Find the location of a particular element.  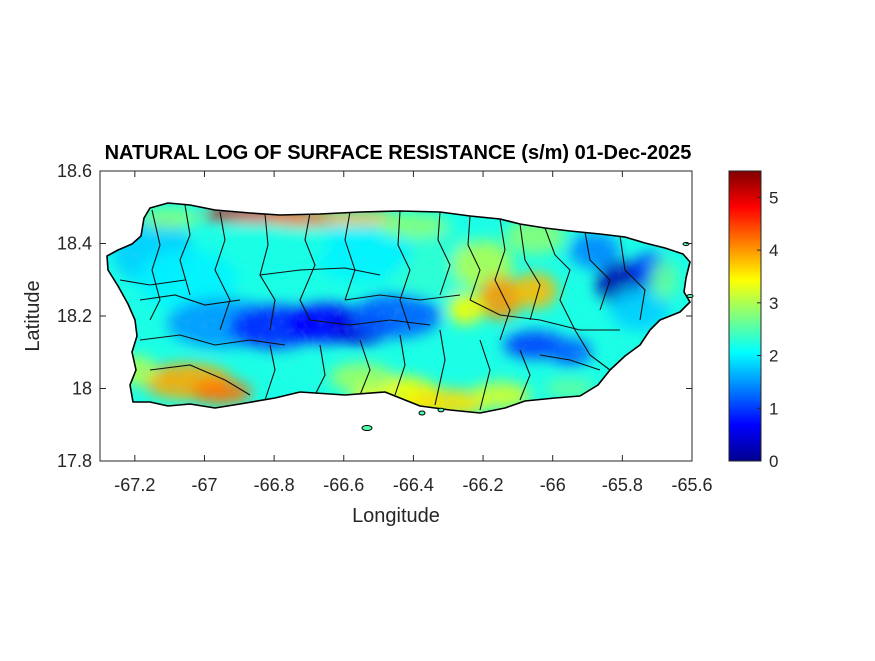

colorbar-gradient is located at coordinates (745, 316).